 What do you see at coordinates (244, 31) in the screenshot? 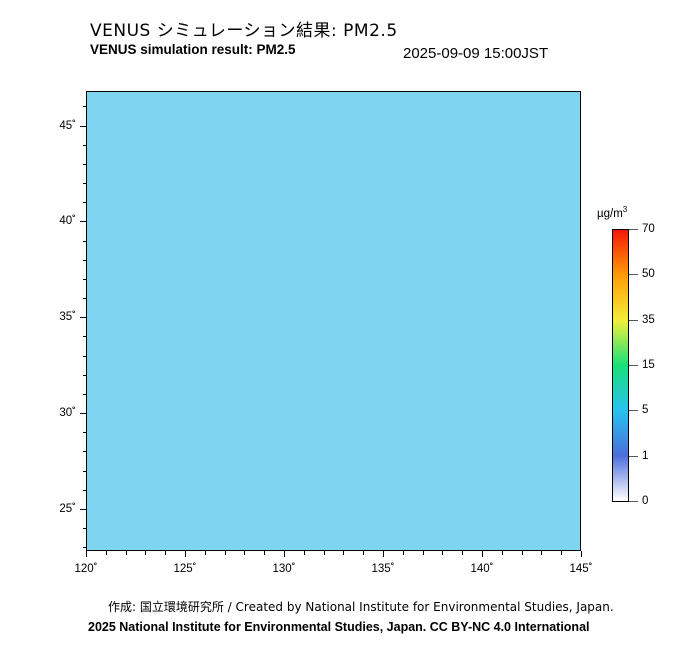
I see `figure-title-japanese: VENUS シミュレーション結果: PM2.5` at bounding box center [244, 31].